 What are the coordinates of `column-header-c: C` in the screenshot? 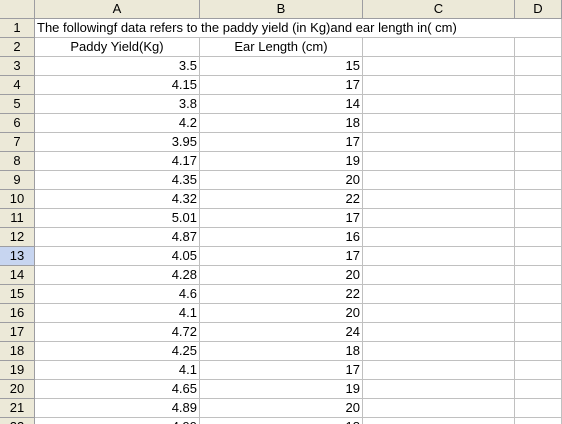 It's located at (439, 9).